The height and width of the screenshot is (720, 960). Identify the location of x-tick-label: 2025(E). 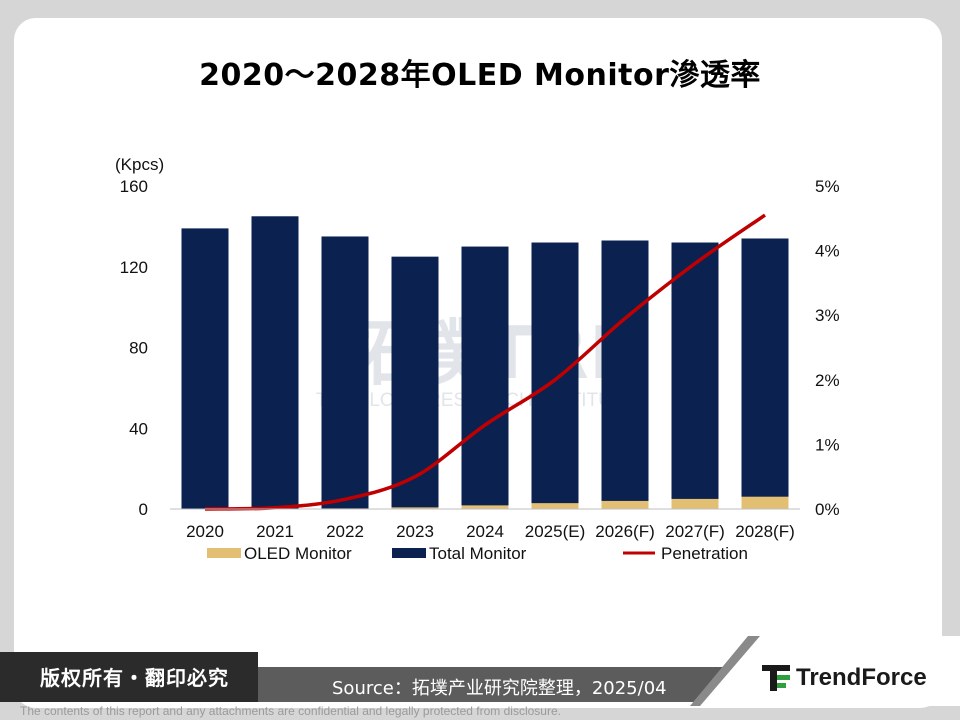
(555, 531).